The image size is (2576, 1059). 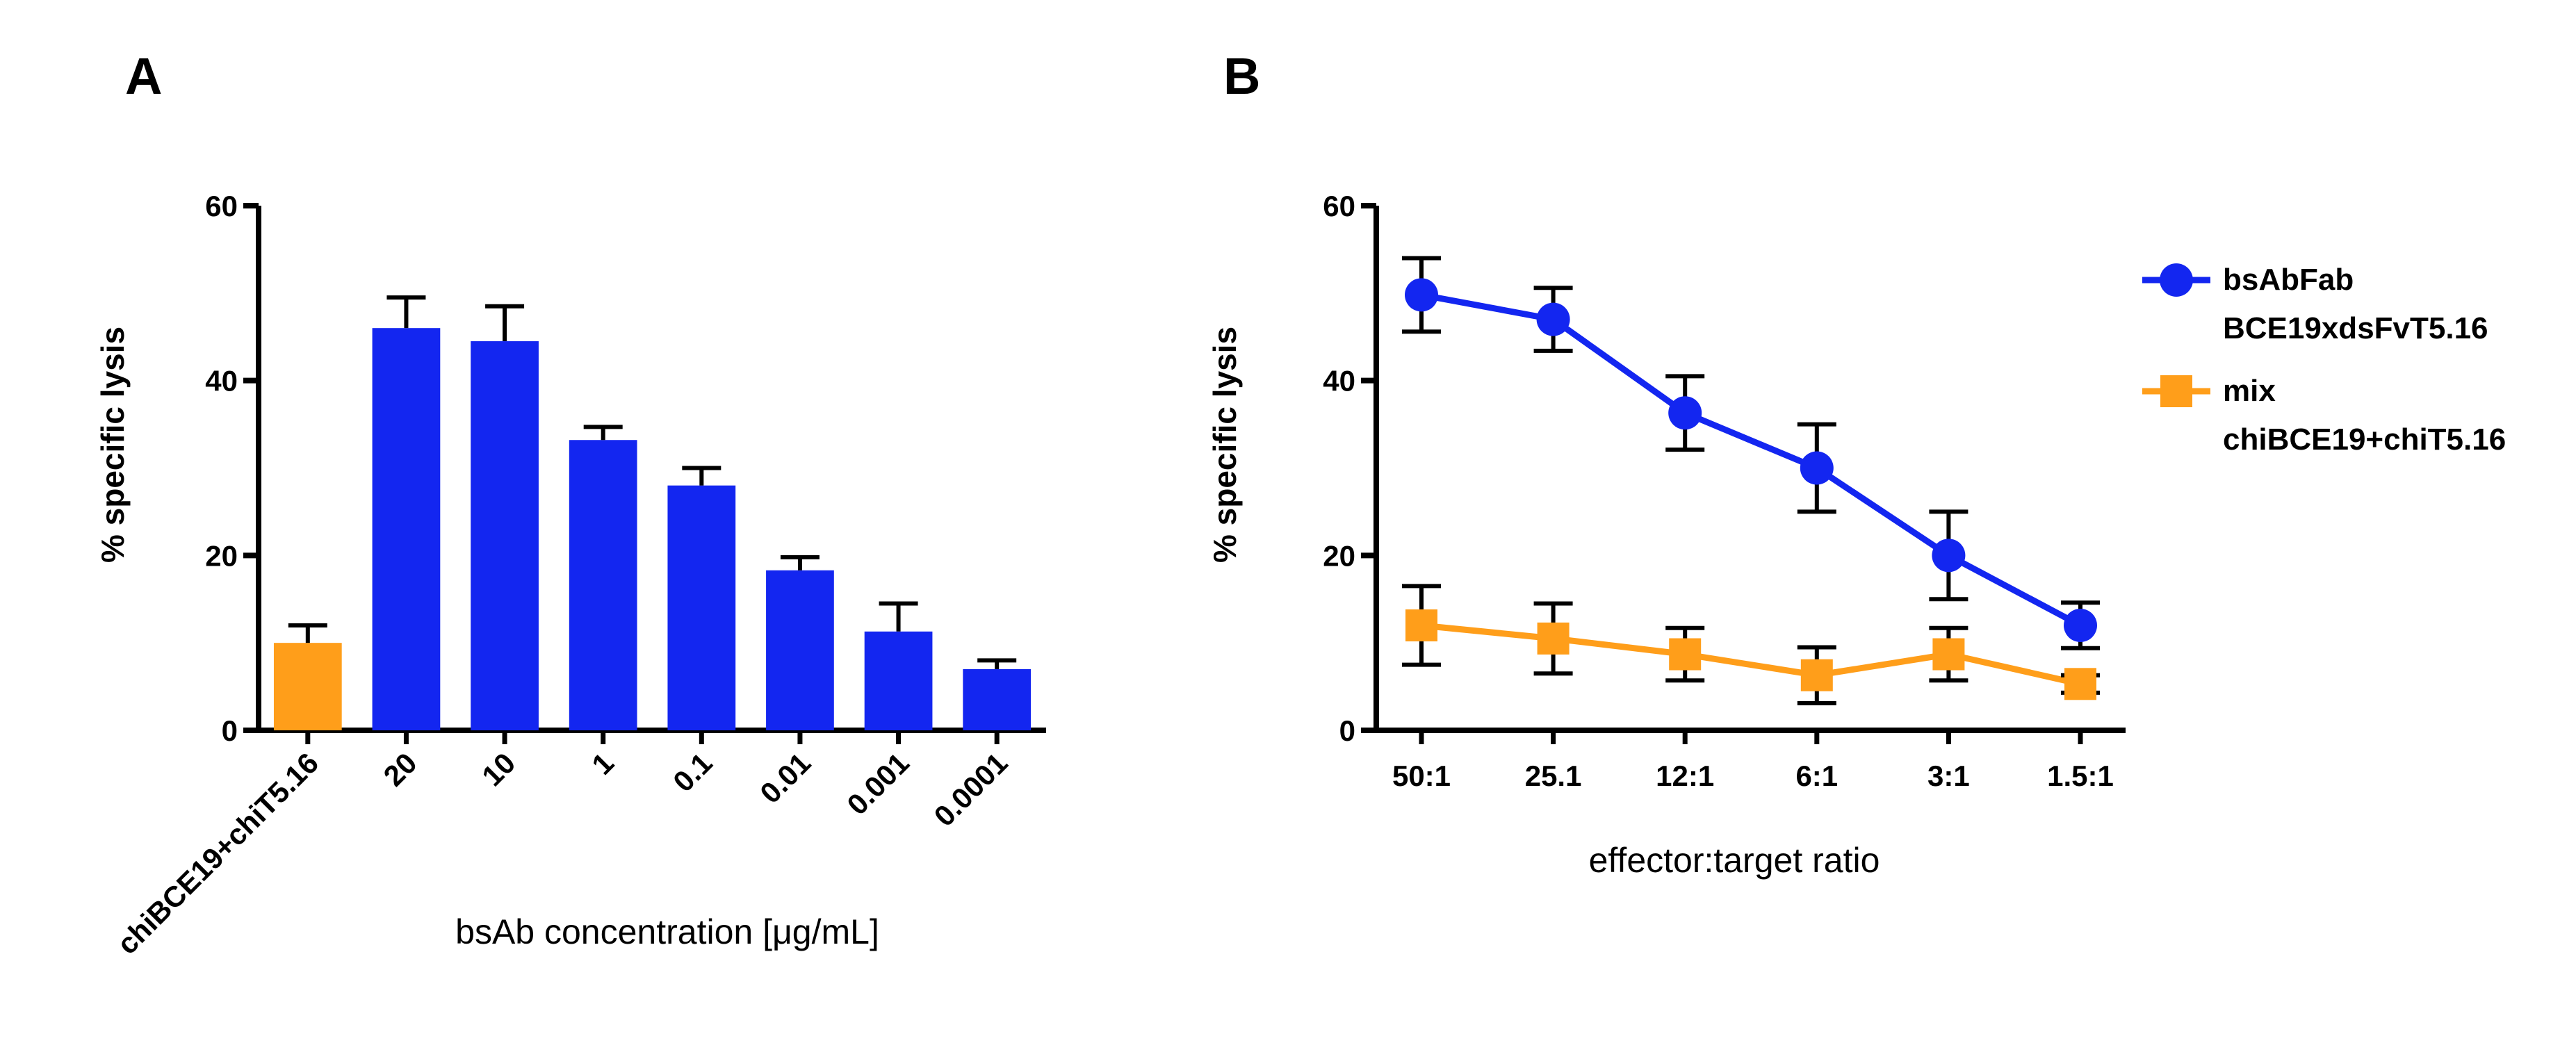 What do you see at coordinates (667, 932) in the screenshot?
I see `chart-a-x-axis-label: bsAb concentration [μg/mL]` at bounding box center [667, 932].